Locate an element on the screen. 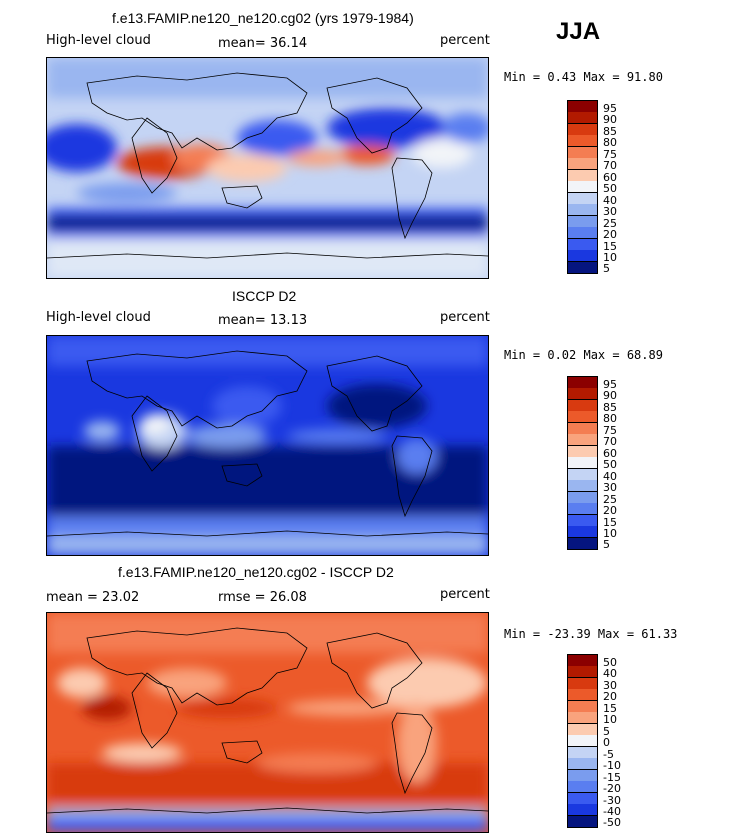 The image size is (733, 838). panel2-colorbar-label: 80 is located at coordinates (610, 418).